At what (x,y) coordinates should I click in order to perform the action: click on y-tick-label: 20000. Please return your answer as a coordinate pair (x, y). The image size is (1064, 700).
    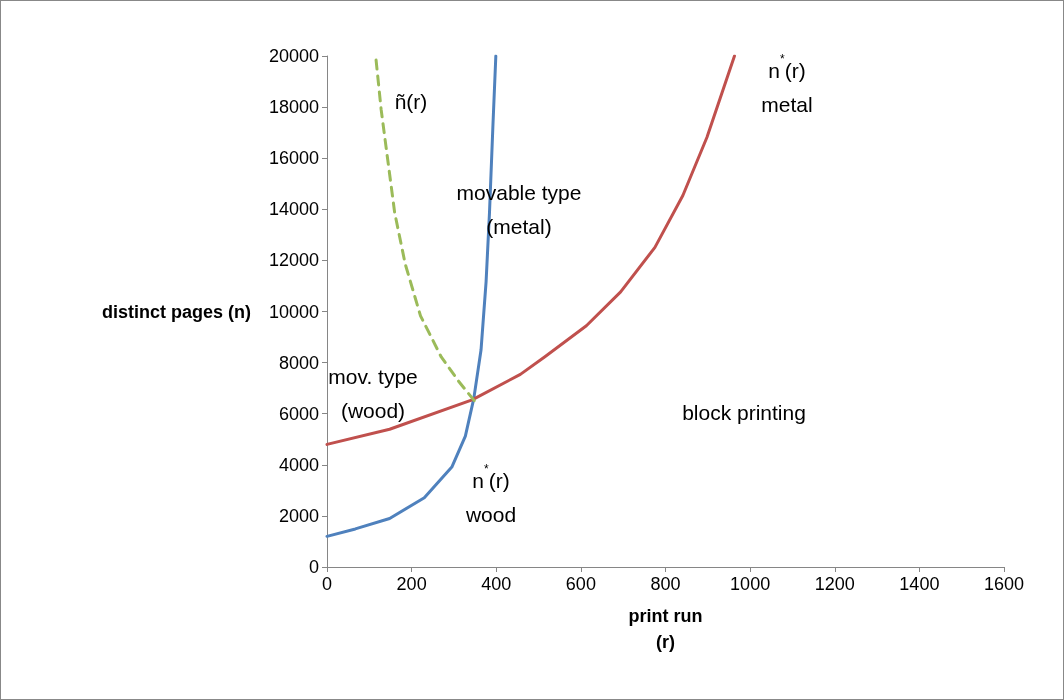
    Looking at the image, I should click on (293, 56).